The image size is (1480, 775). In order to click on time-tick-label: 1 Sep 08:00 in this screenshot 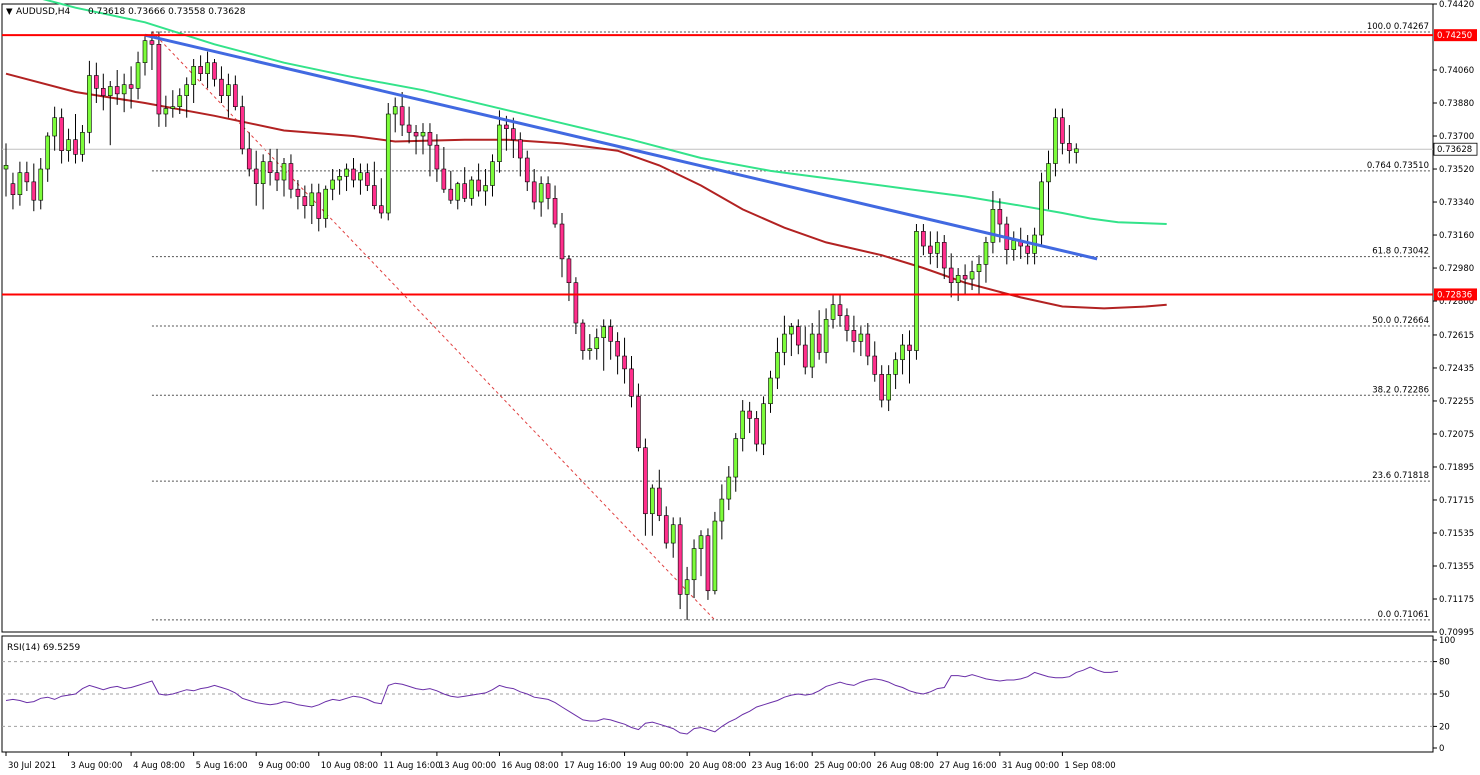, I will do `click(1089, 766)`.